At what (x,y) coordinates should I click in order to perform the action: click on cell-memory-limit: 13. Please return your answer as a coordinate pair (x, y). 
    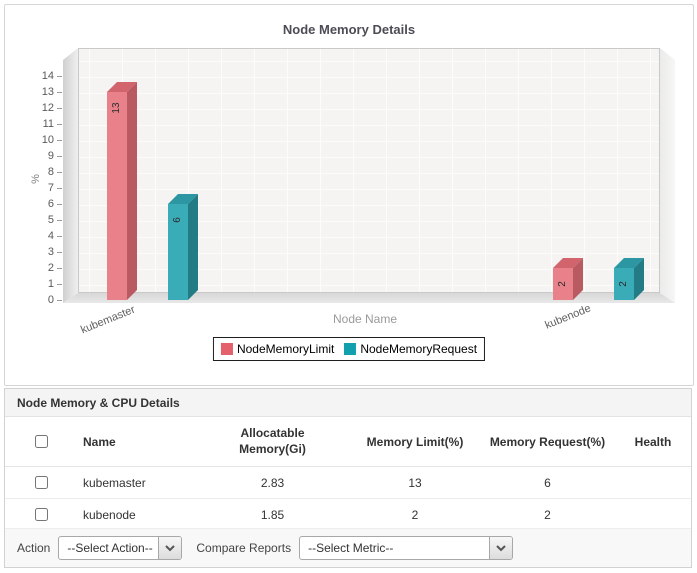
    Looking at the image, I should click on (415, 482).